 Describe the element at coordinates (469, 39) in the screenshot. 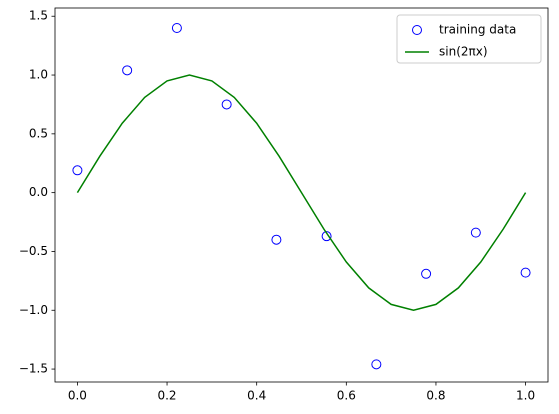

I see `legend-box` at that location.